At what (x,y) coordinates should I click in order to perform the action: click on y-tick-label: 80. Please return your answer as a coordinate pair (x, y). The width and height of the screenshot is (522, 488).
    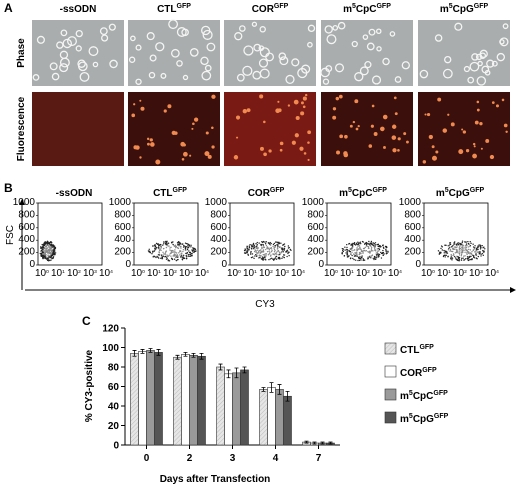
    Looking at the image, I should click on (114, 368).